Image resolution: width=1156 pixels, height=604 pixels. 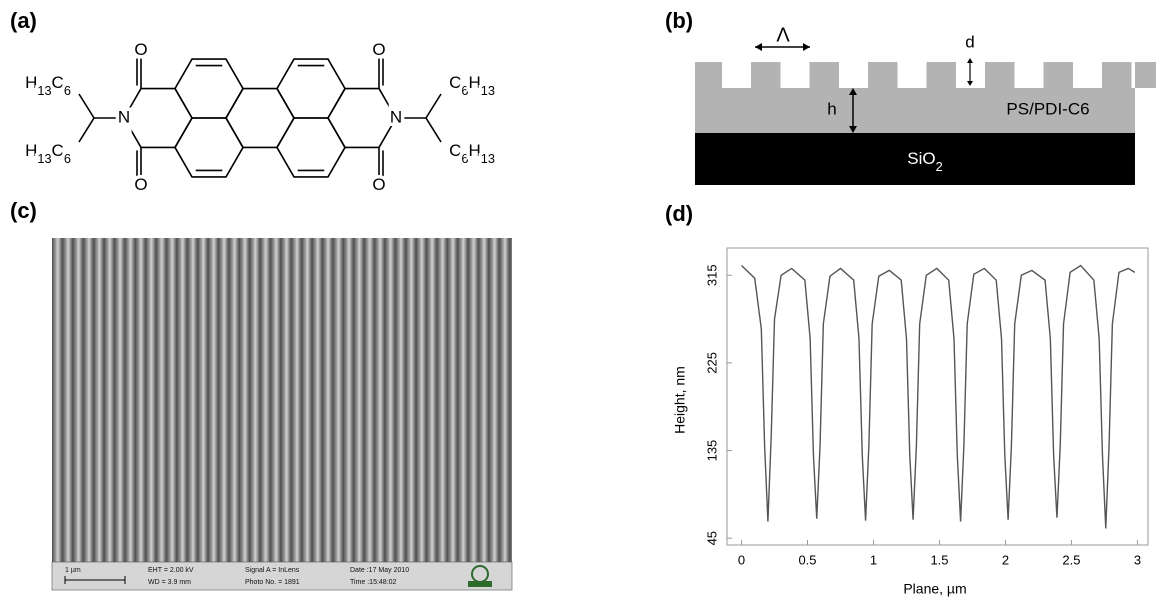 I want to click on sem-info: Photo No. = 1891, so click(x=272, y=582).